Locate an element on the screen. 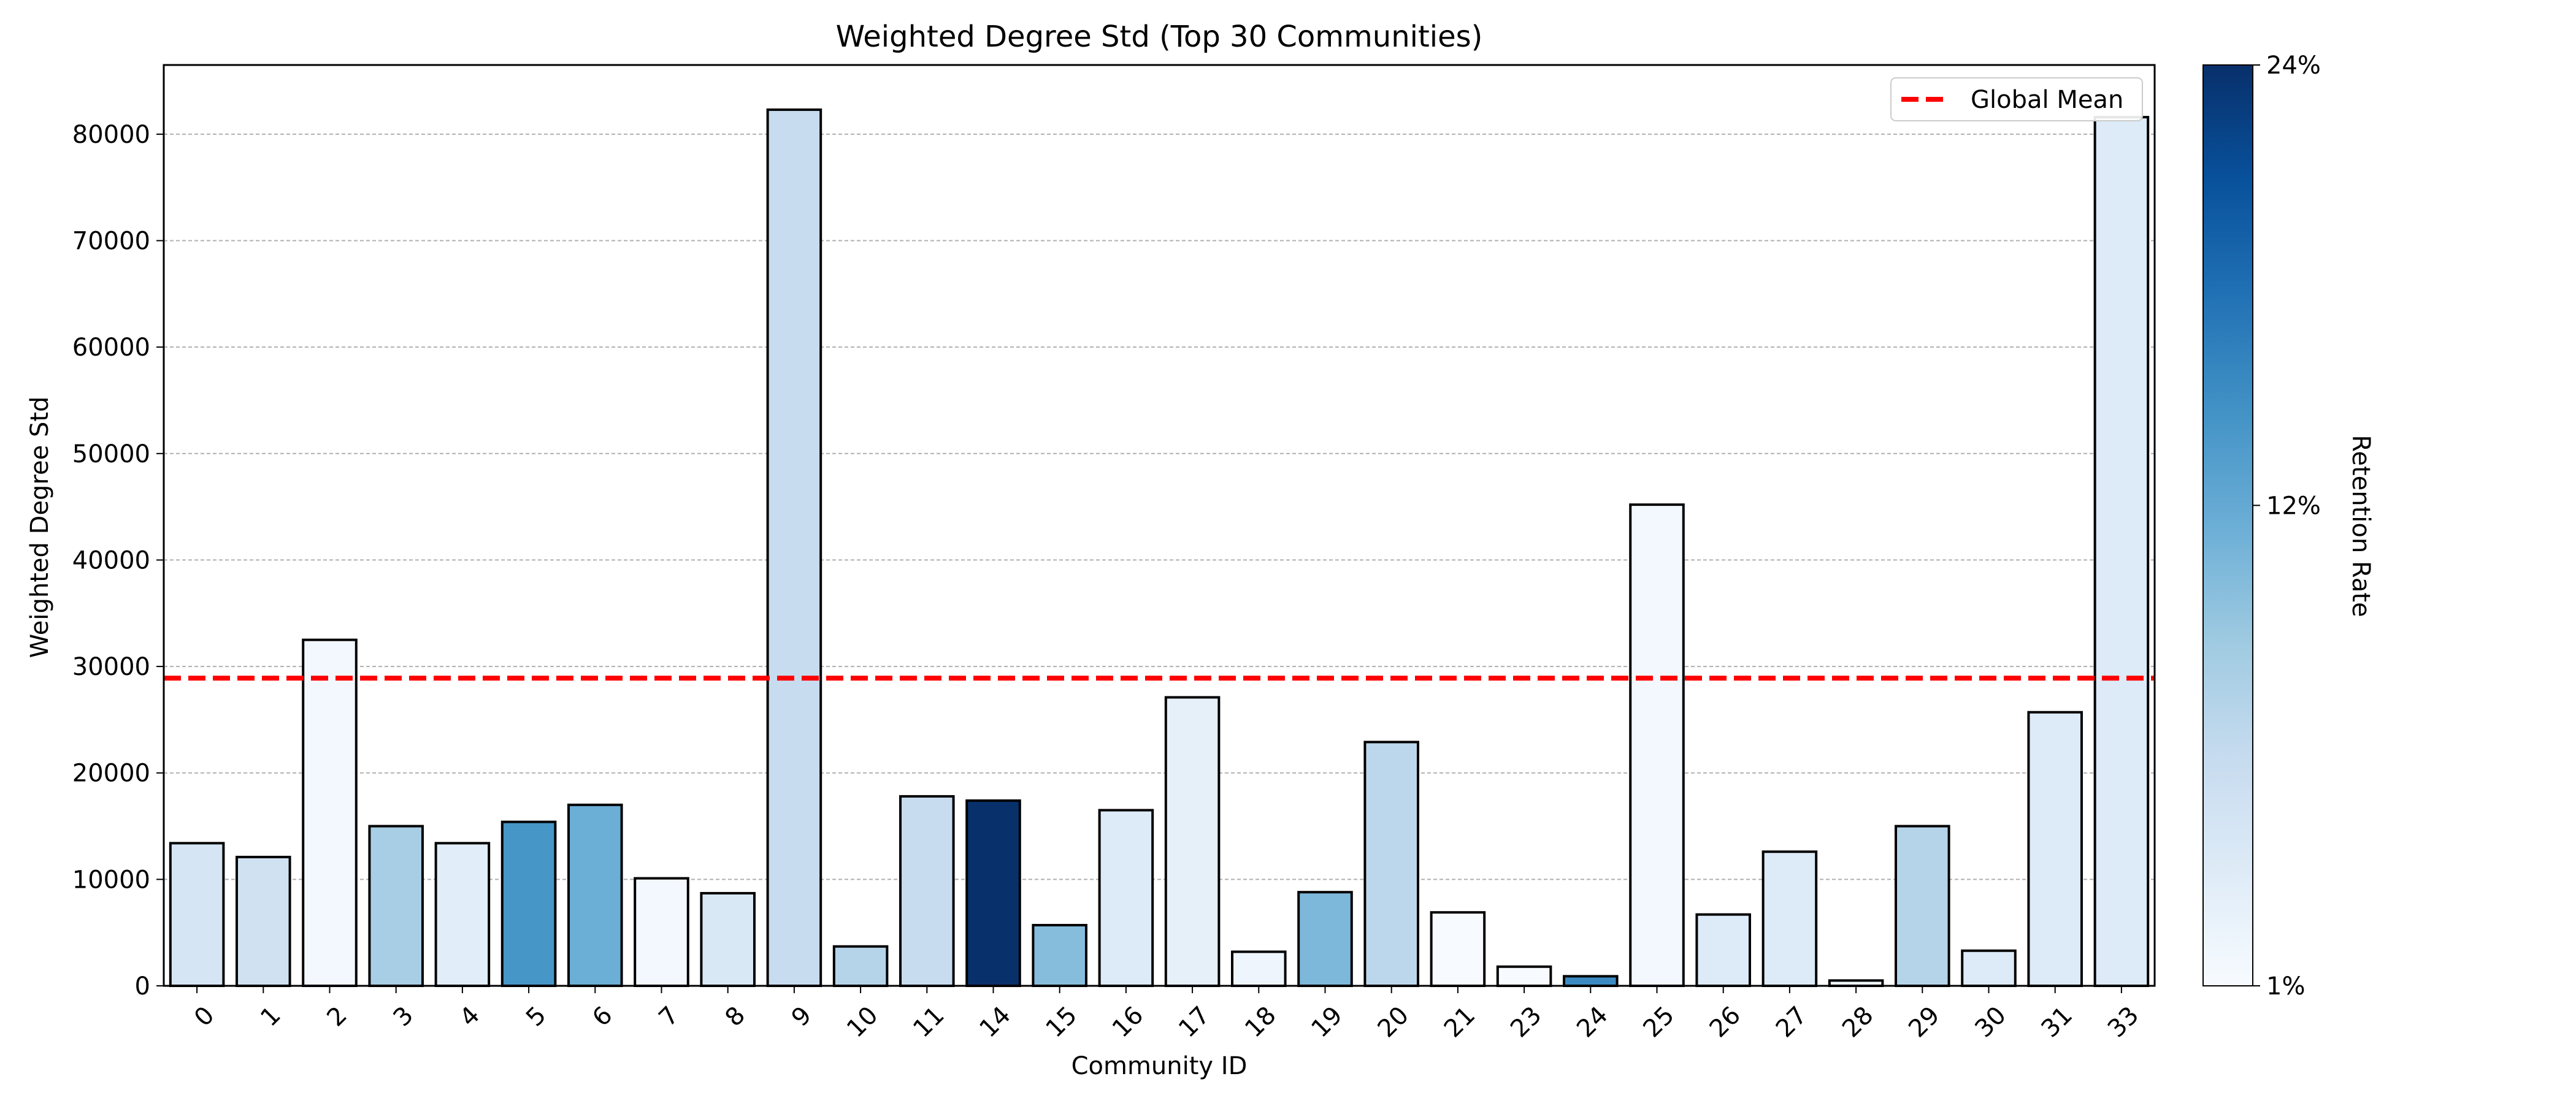 This screenshot has height=1106, width=2576. y-tick-label: 60000 is located at coordinates (111, 348).